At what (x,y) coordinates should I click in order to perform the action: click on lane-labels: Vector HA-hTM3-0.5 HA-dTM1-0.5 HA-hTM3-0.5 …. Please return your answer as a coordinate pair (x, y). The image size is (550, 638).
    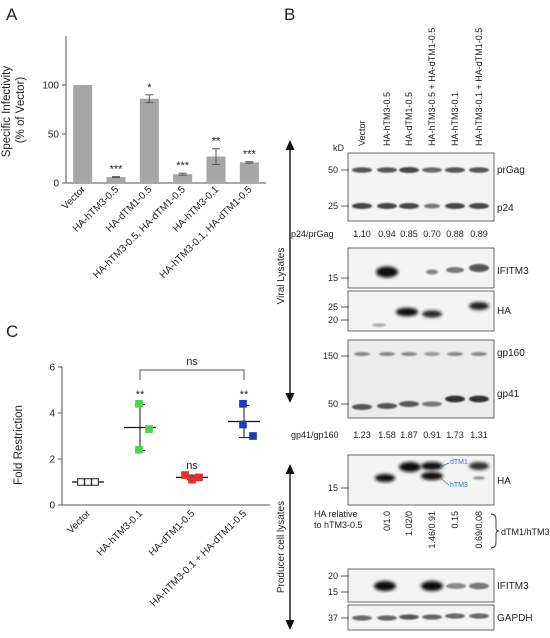
    Looking at the image, I should click on (420, 87).